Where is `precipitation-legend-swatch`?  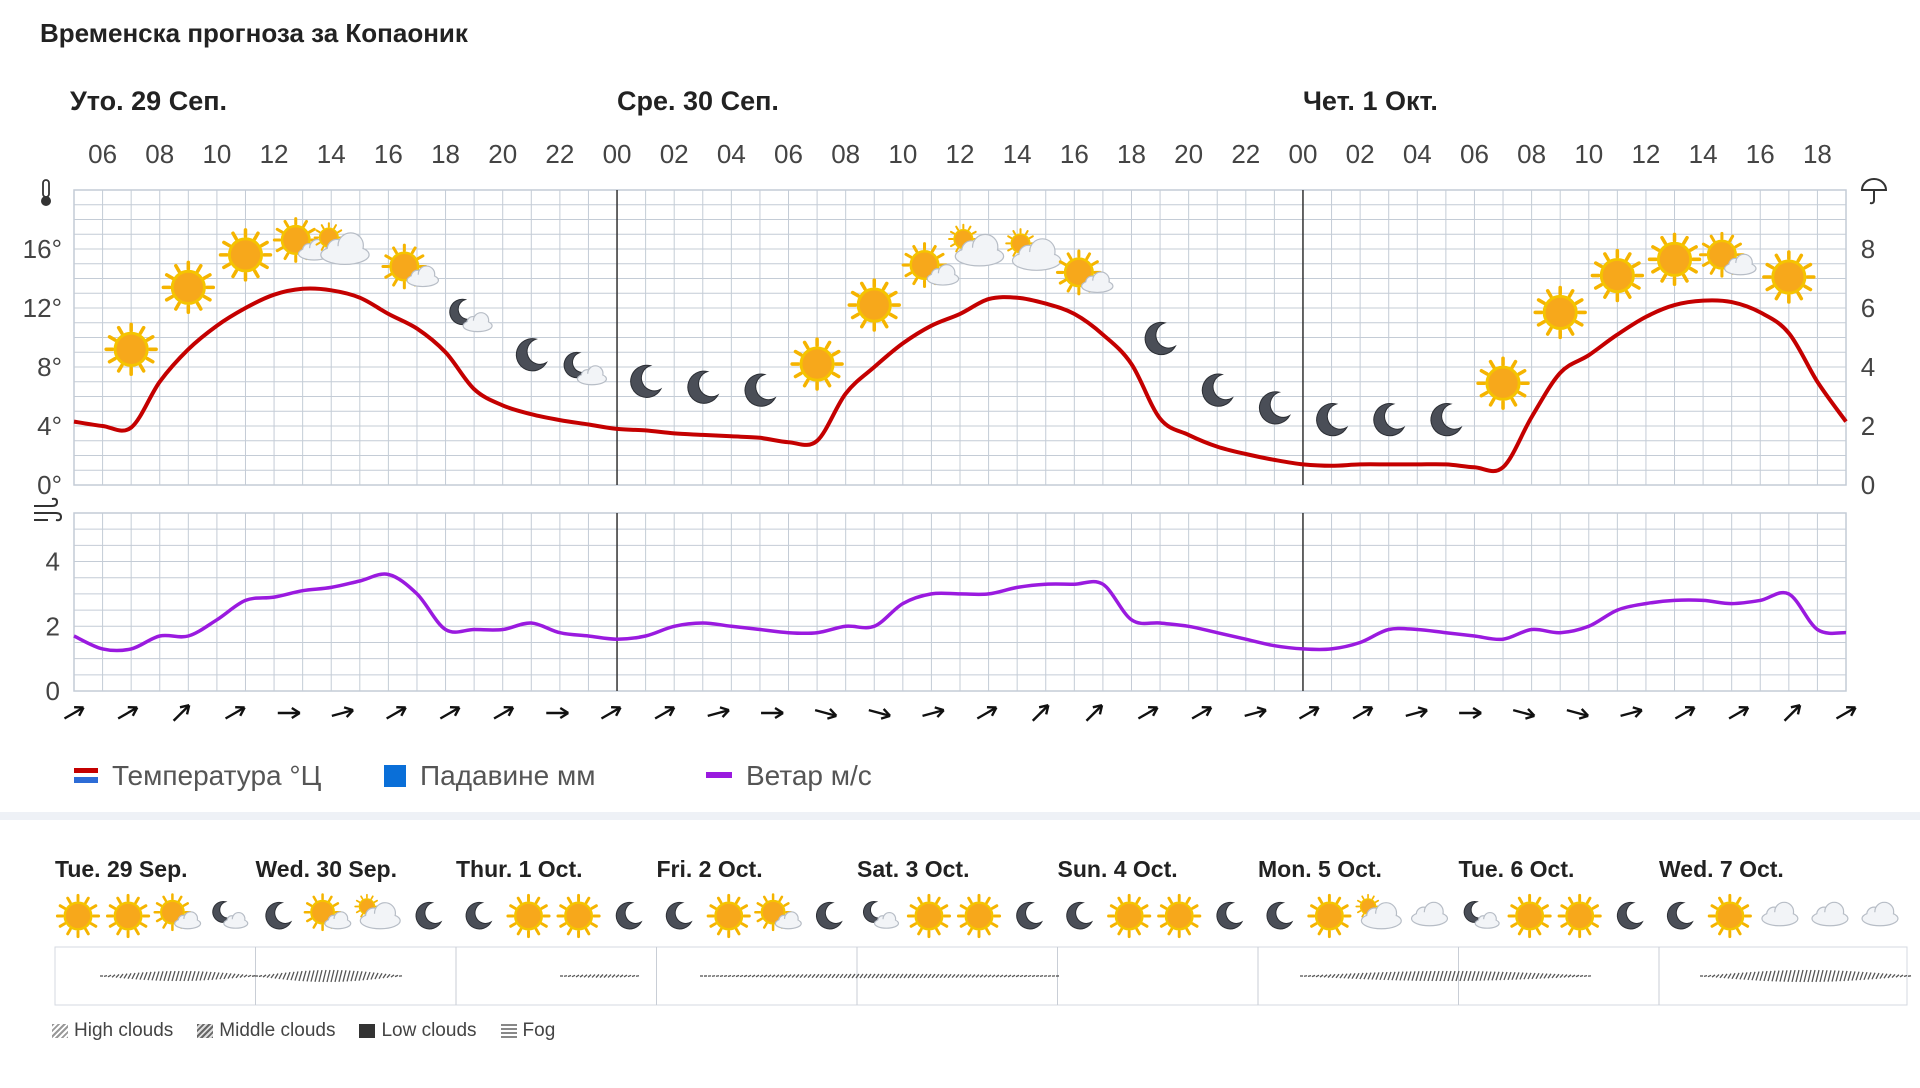 precipitation-legend-swatch is located at coordinates (395, 776).